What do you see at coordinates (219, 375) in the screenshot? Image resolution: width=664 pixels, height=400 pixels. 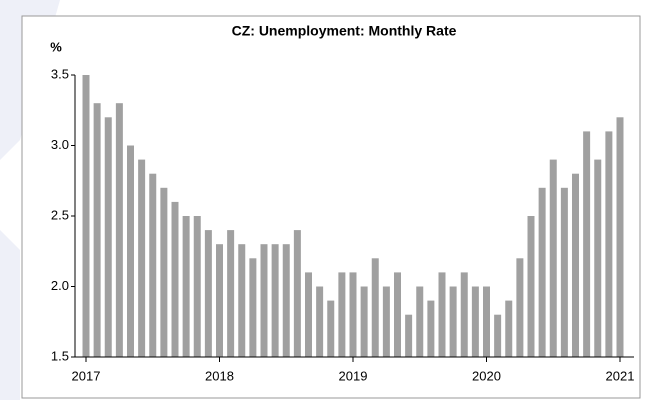 I see `x-tick-label: 2018` at bounding box center [219, 375].